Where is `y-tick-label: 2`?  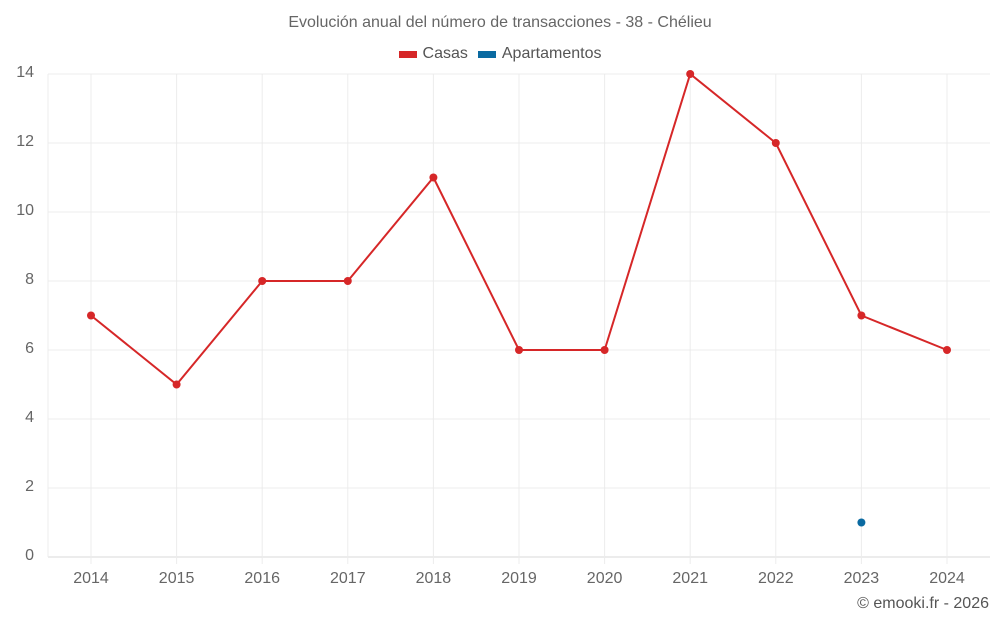
y-tick-label: 2 is located at coordinates (29, 486).